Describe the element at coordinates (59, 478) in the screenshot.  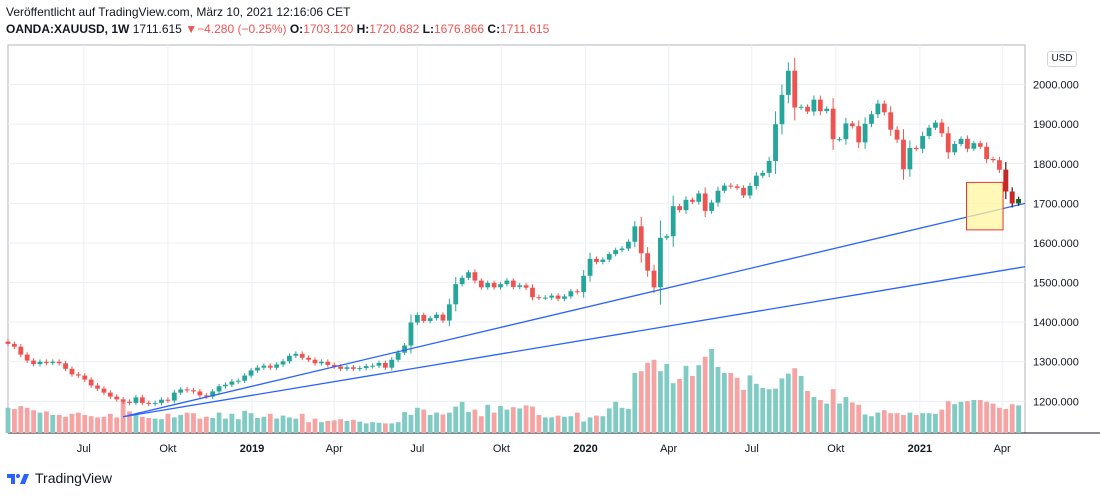
I see `footer-brand: TradingView` at that location.